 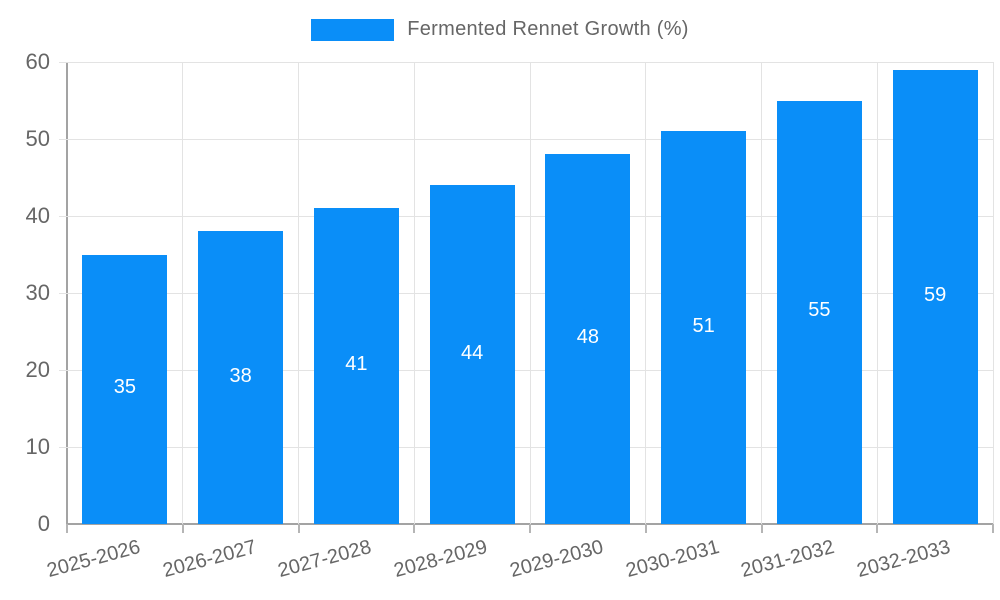 What do you see at coordinates (37, 61) in the screenshot?
I see `y-tick-label: 60` at bounding box center [37, 61].